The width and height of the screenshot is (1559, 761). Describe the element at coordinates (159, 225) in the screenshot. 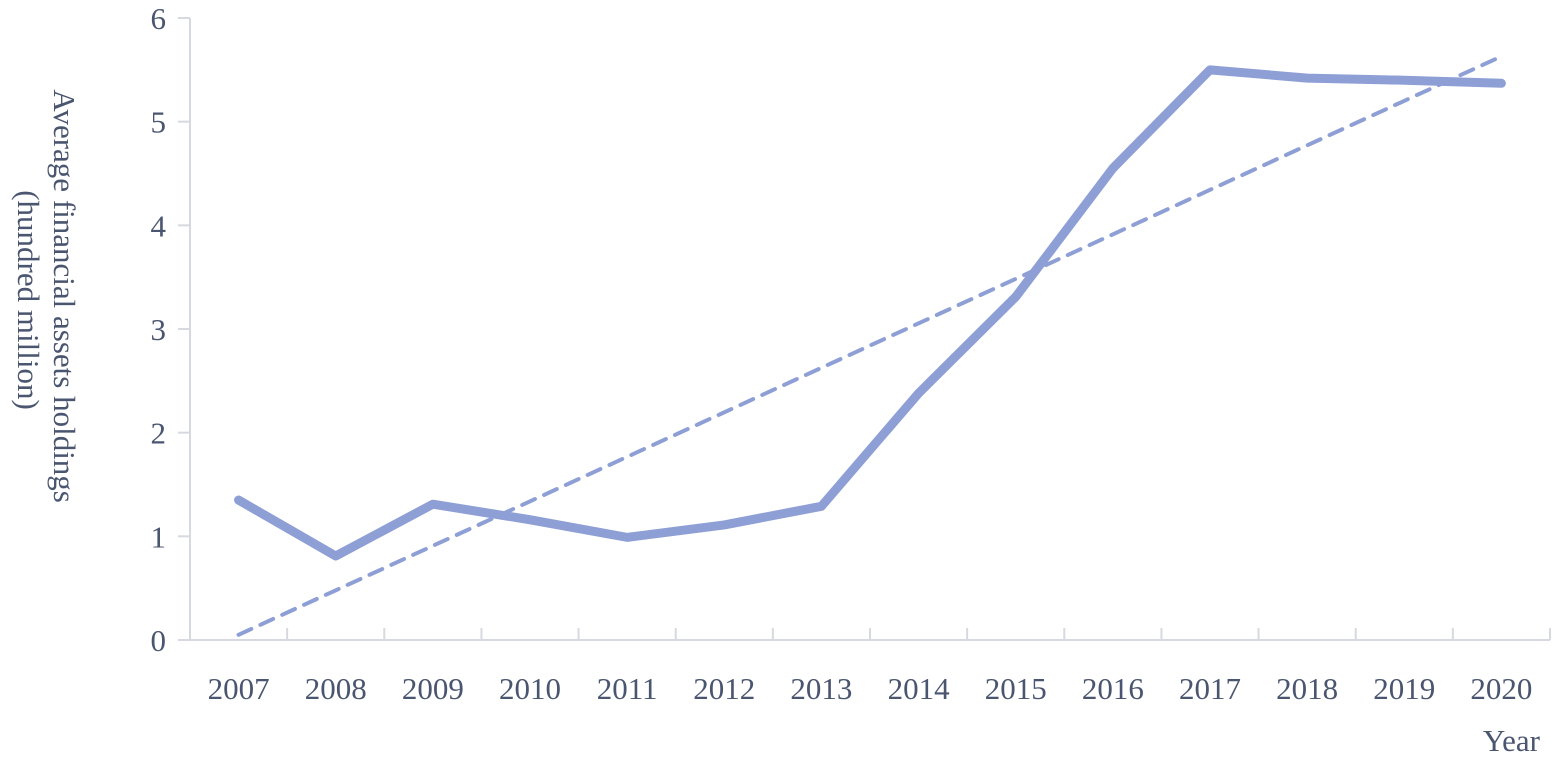

I see `y-tick-label: 4` at that location.